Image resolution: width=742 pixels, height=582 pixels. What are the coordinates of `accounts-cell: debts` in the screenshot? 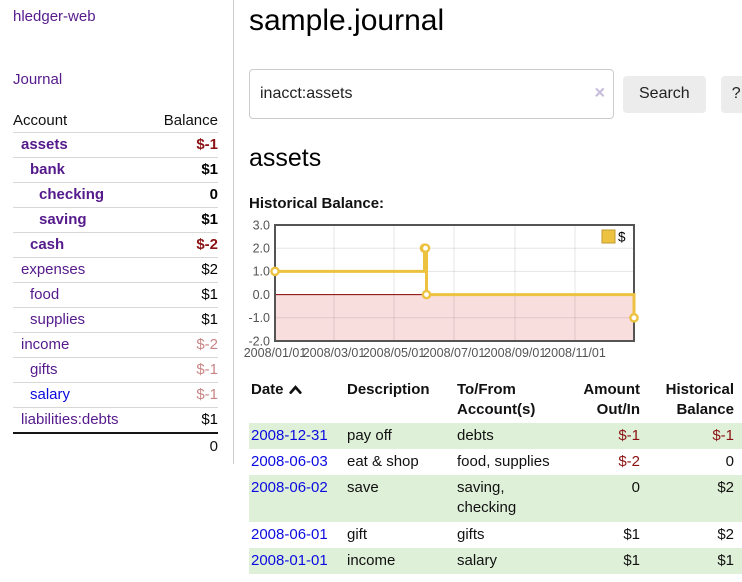 It's located at (475, 435).